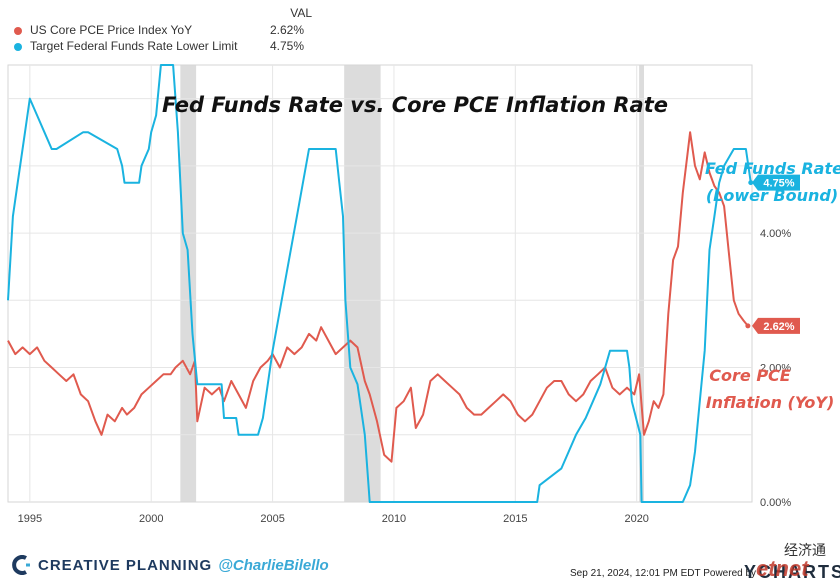 The image size is (840, 586). I want to click on x-tick-label: 2010, so click(394, 519).